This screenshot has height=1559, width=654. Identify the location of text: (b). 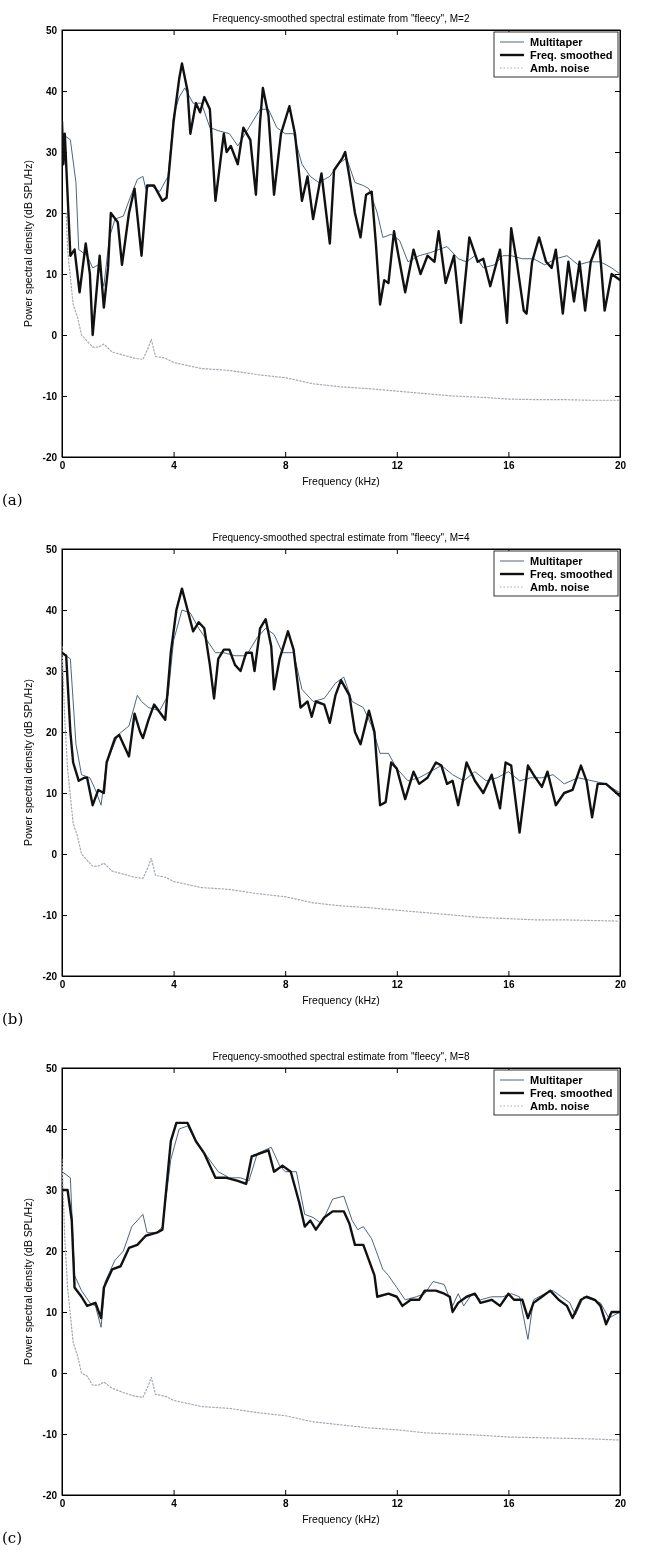
(13, 1019).